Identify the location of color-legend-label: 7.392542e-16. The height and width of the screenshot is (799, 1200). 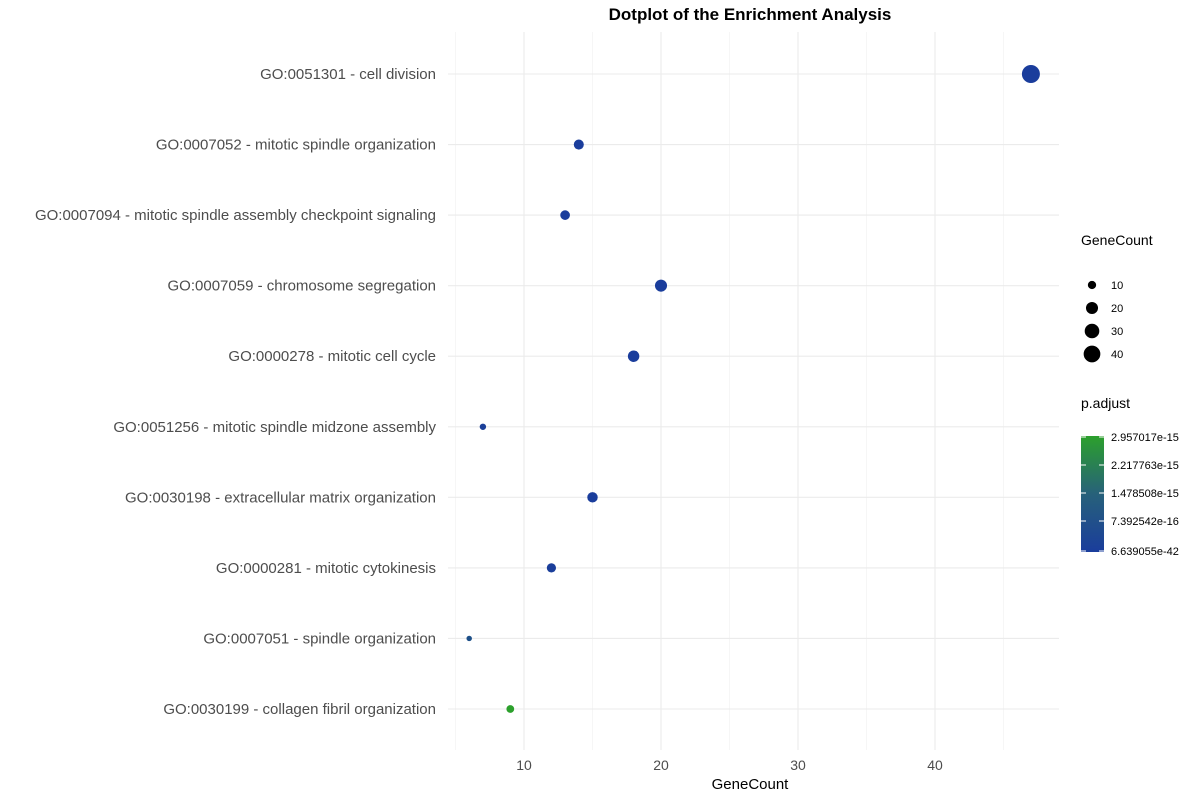
(1145, 522).